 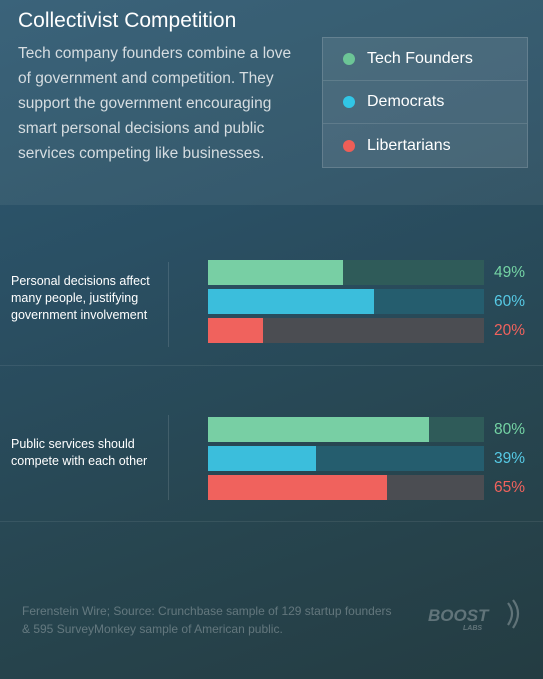 I want to click on logo-subtext: LABS, so click(x=472, y=628).